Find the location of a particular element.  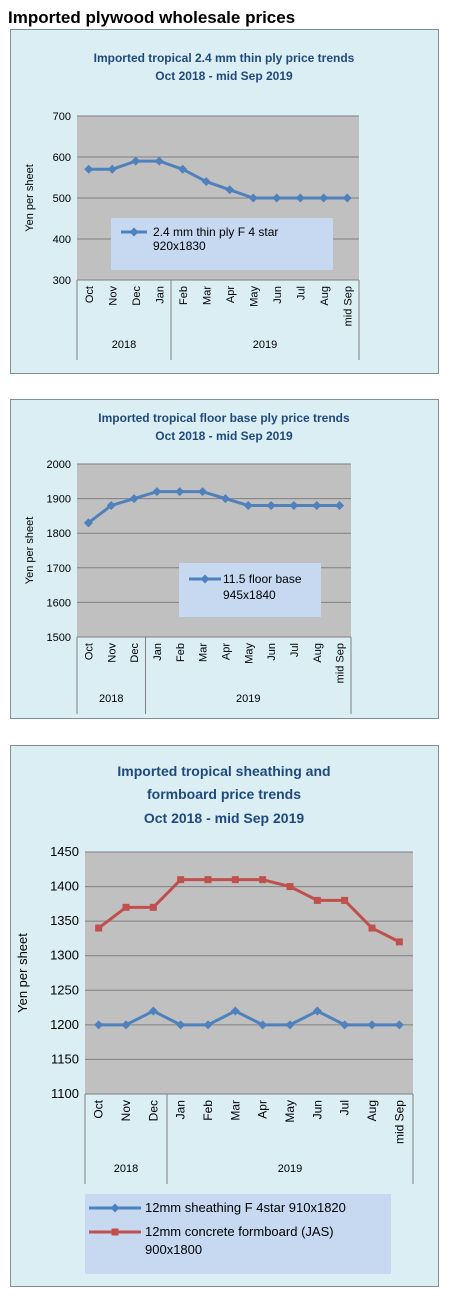

y-tick-label: 1200 is located at coordinates (64, 1024).